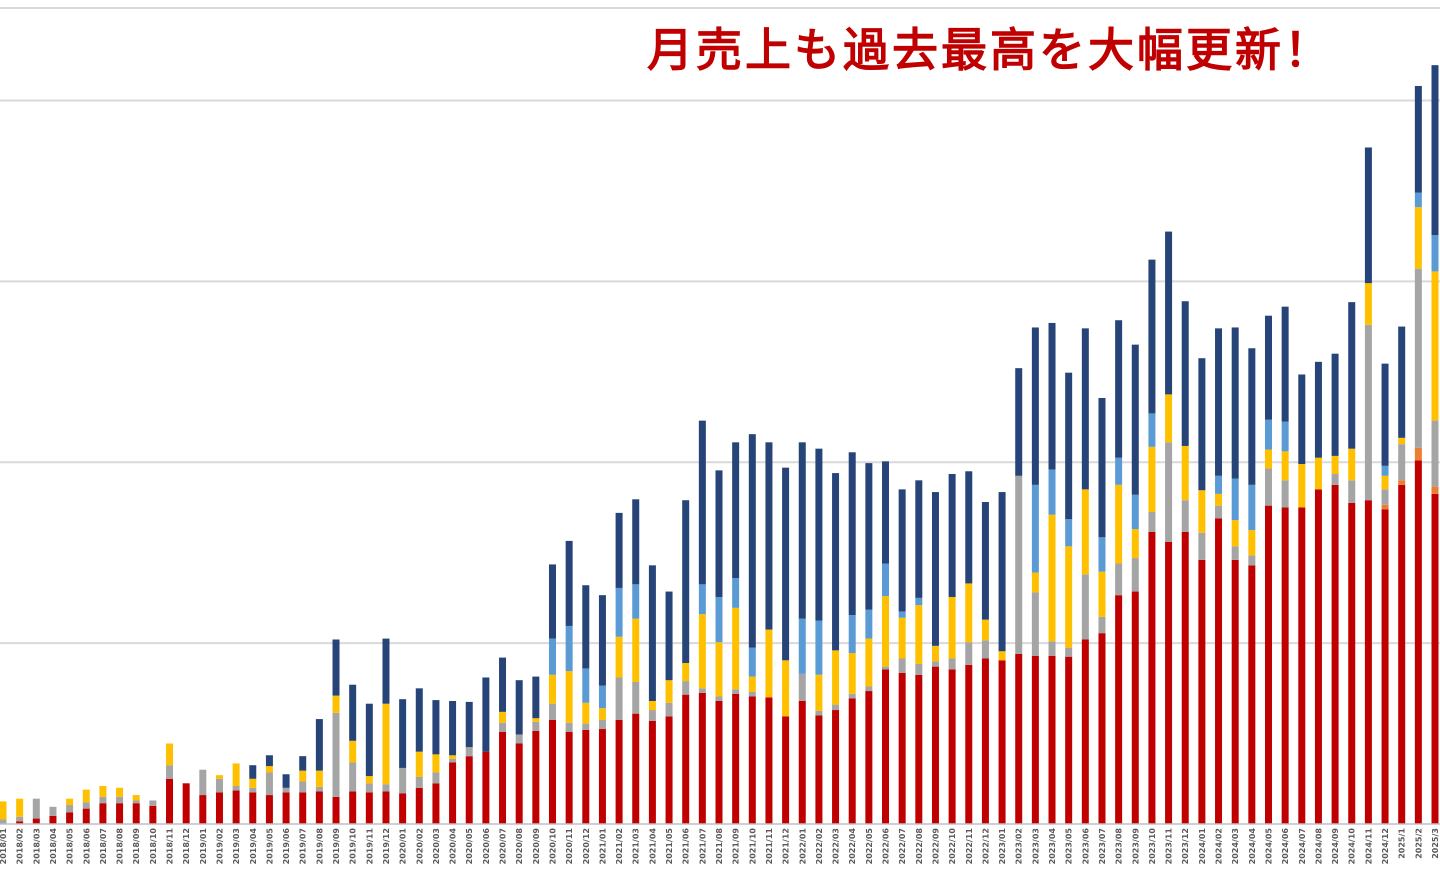  Describe the element at coordinates (269, 761) in the screenshot. I see `bar-segment-2019-05-s6` at that location.